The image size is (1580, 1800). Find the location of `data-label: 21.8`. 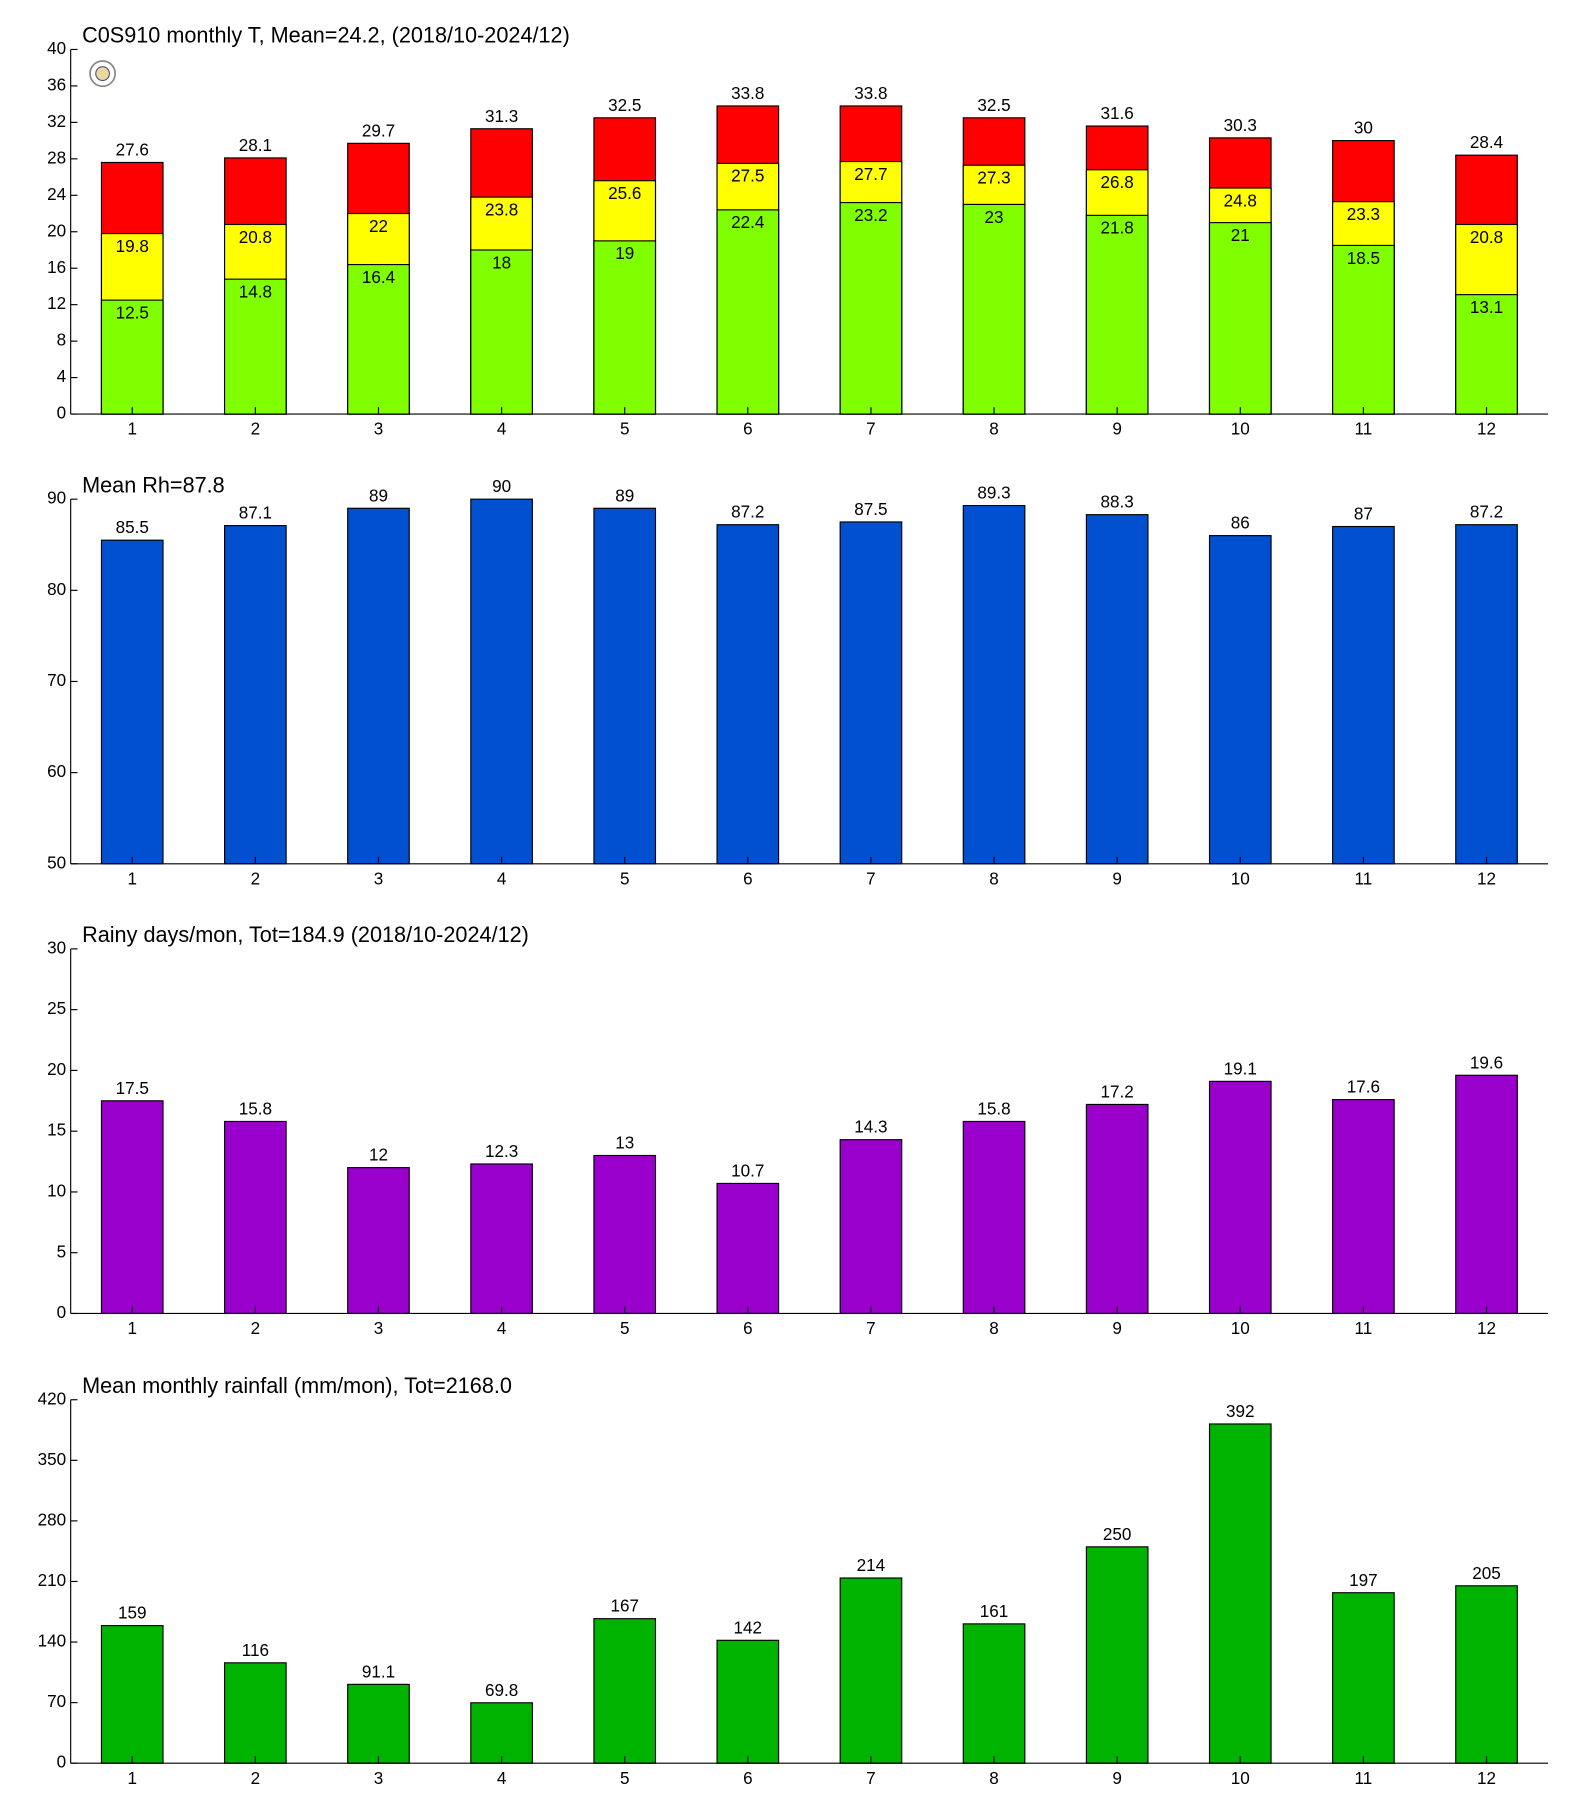

data-label: 21.8 is located at coordinates (1117, 228).